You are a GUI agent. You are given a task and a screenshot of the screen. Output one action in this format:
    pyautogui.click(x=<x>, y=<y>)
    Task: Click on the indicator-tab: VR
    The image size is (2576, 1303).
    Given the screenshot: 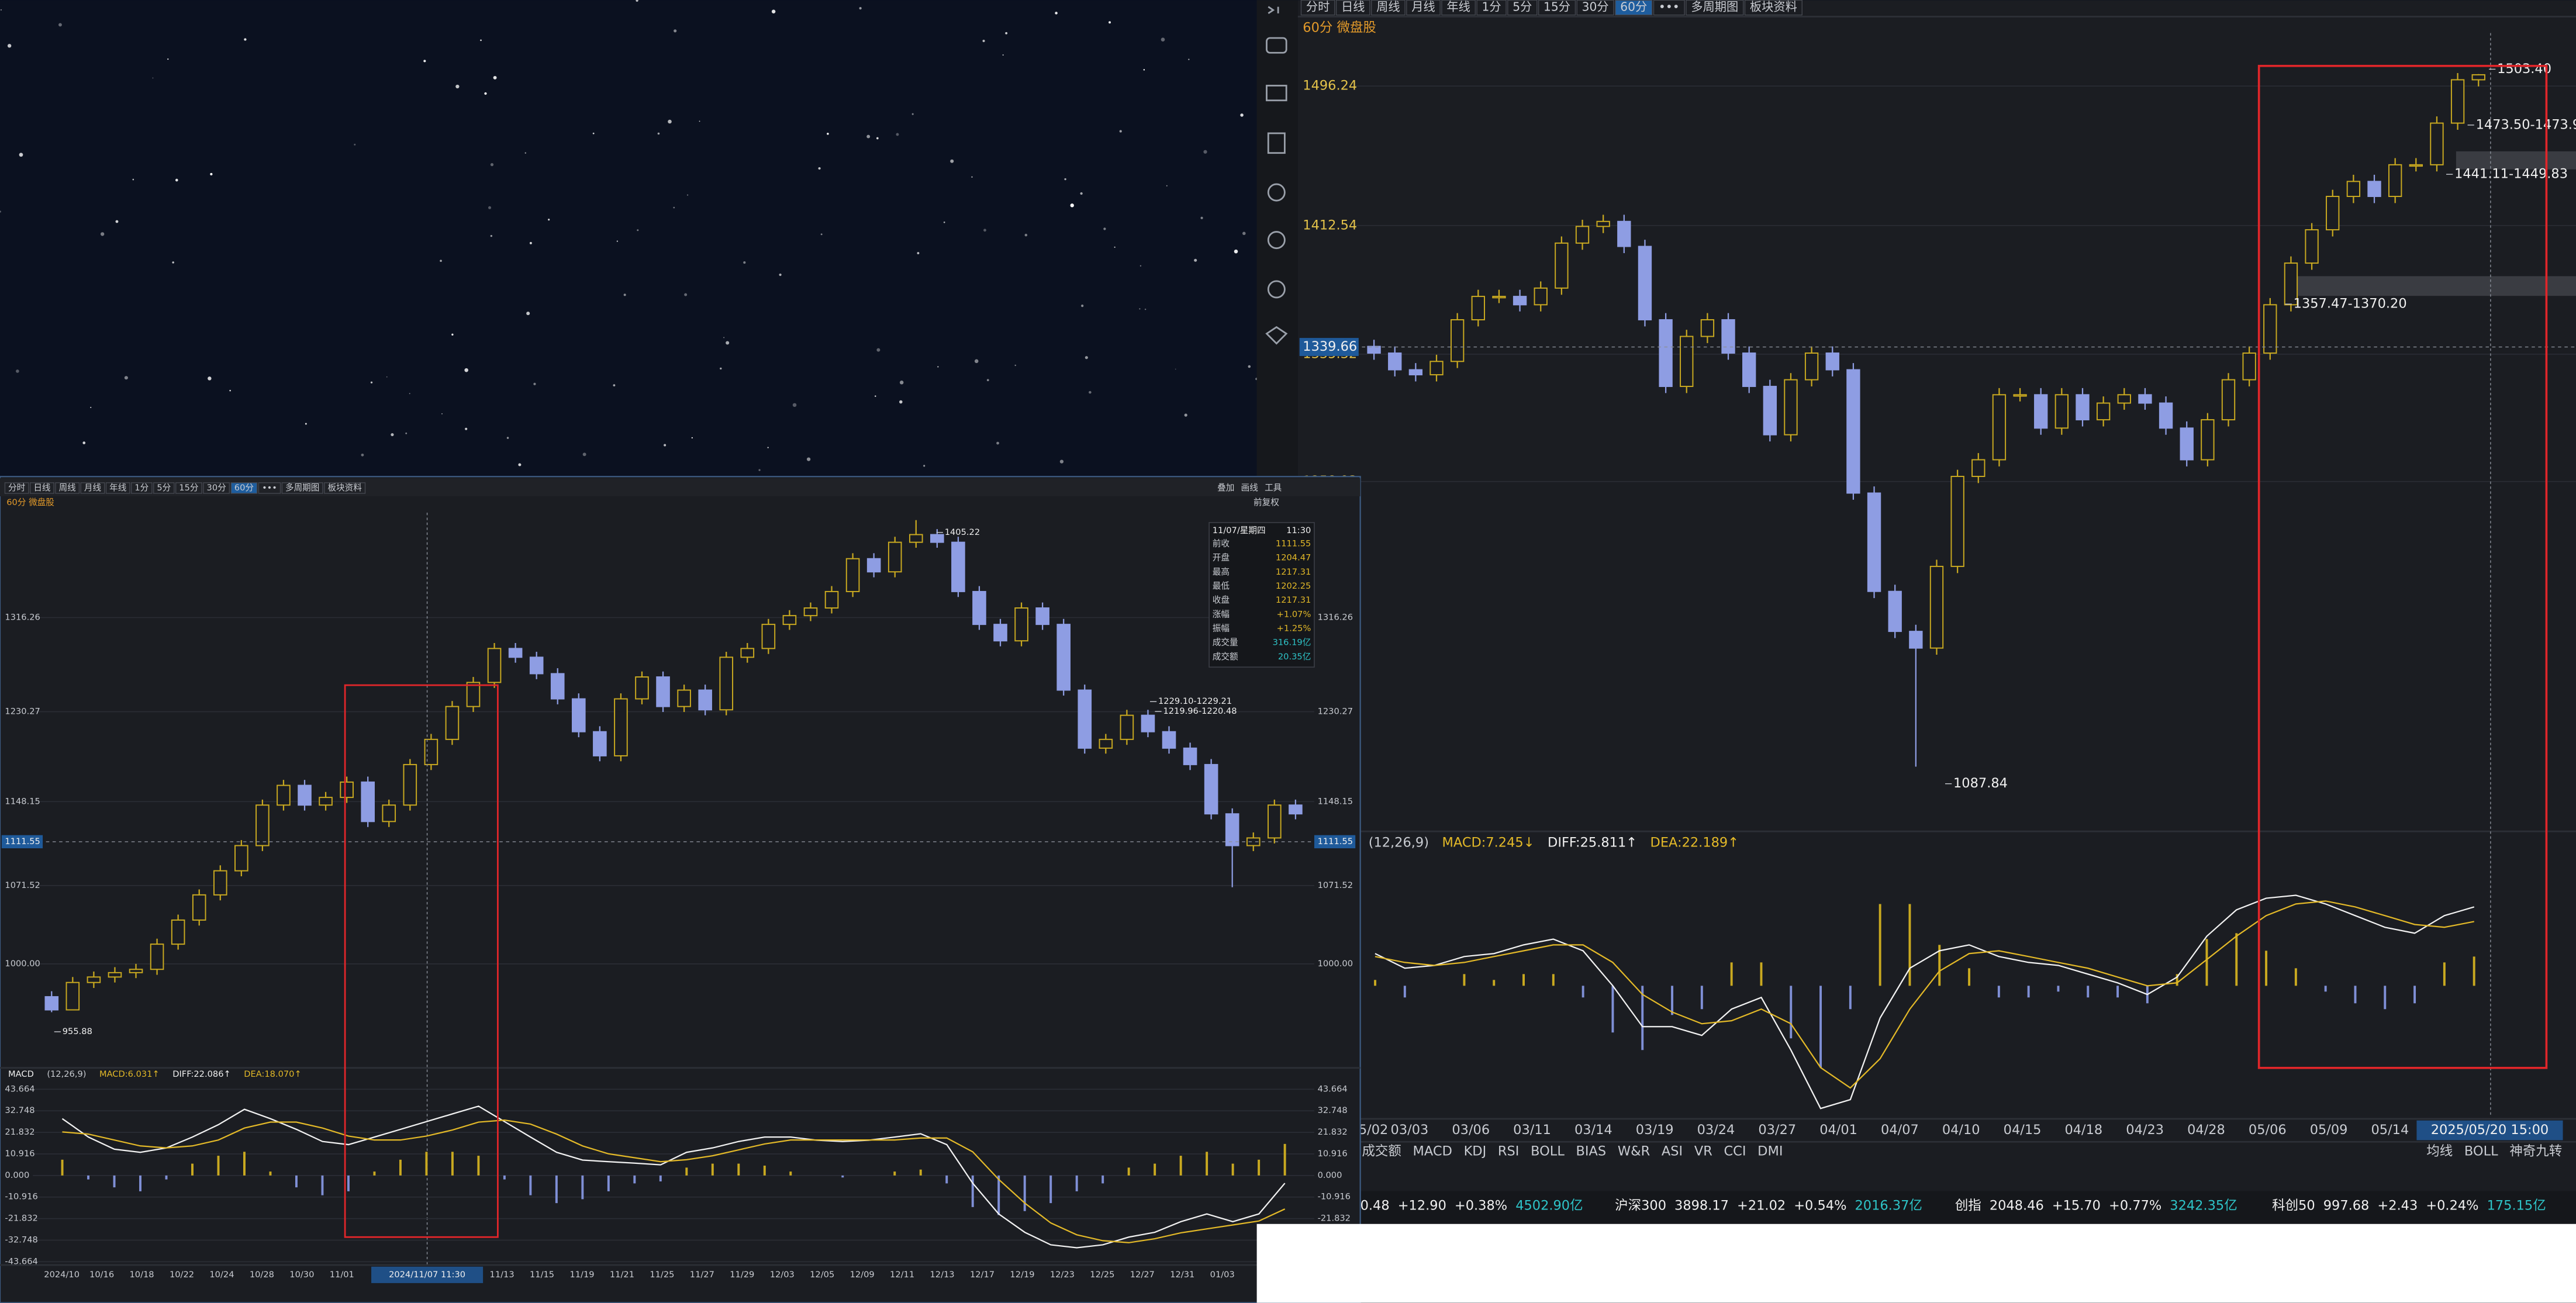 What is the action you would take?
    pyautogui.click(x=1703, y=1151)
    